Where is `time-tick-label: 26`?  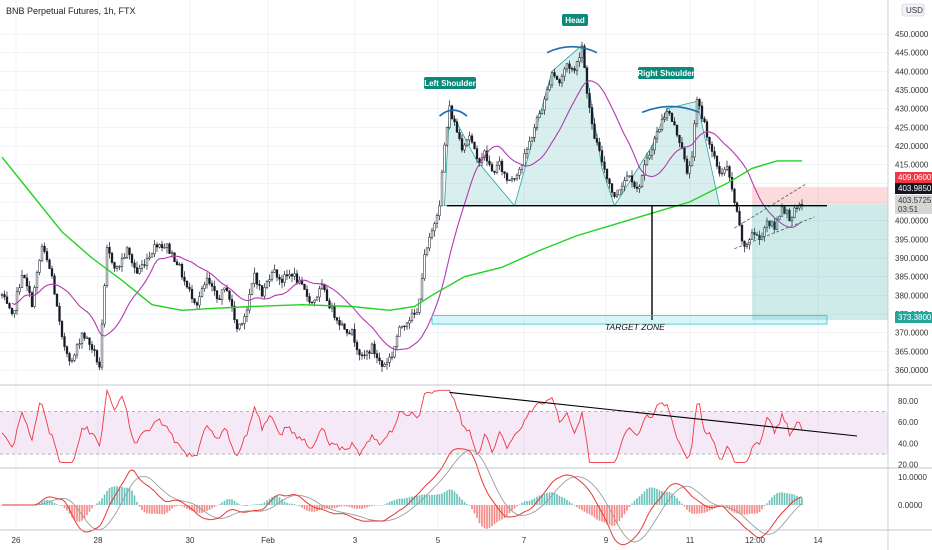
time-tick-label: 26 is located at coordinates (16, 540).